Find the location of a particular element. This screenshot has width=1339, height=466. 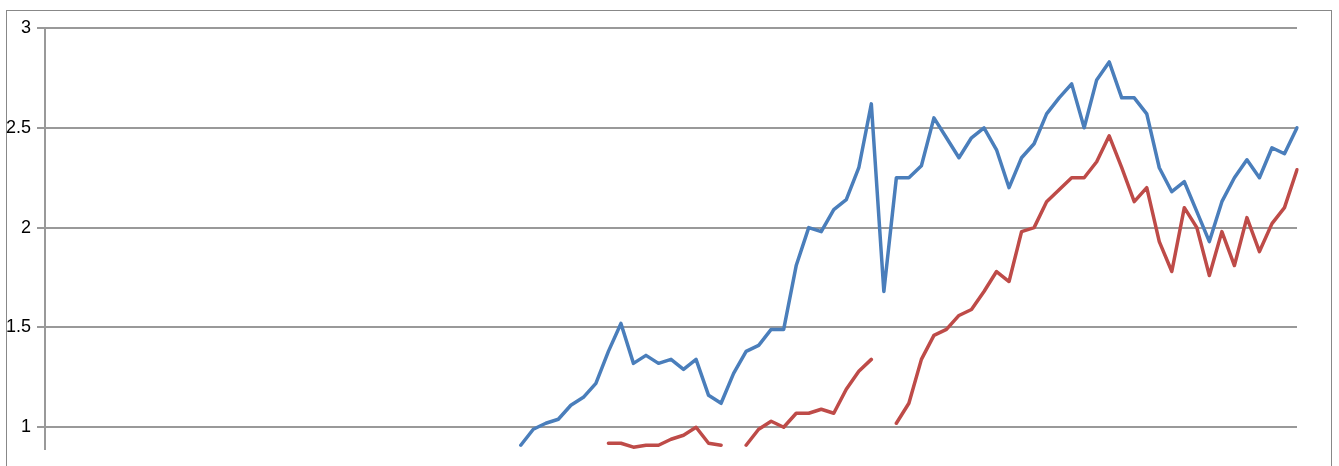

y-tick-label: 2.5 is located at coordinates (18, 126).